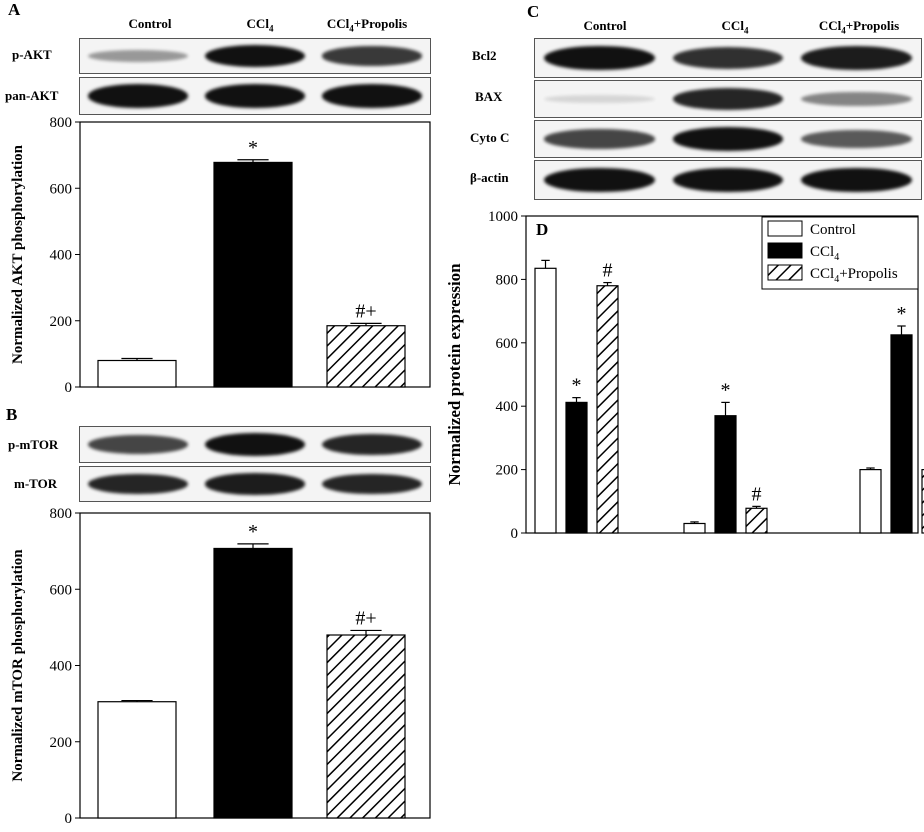  What do you see at coordinates (726, 543) in the screenshot?
I see `x-category-label: BAX` at bounding box center [726, 543].